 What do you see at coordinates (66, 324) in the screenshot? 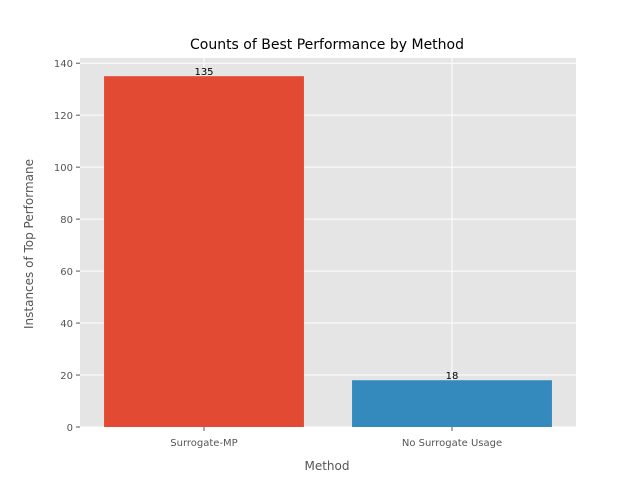
I see `y-tick-label: 40` at bounding box center [66, 324].